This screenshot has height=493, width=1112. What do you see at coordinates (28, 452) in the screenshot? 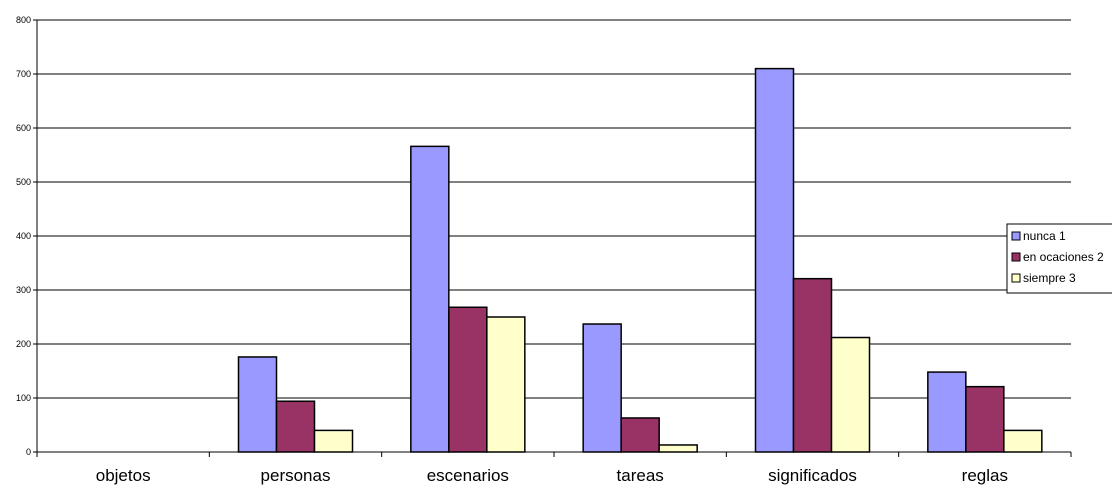
I see `y-tick-label: 0` at bounding box center [28, 452].